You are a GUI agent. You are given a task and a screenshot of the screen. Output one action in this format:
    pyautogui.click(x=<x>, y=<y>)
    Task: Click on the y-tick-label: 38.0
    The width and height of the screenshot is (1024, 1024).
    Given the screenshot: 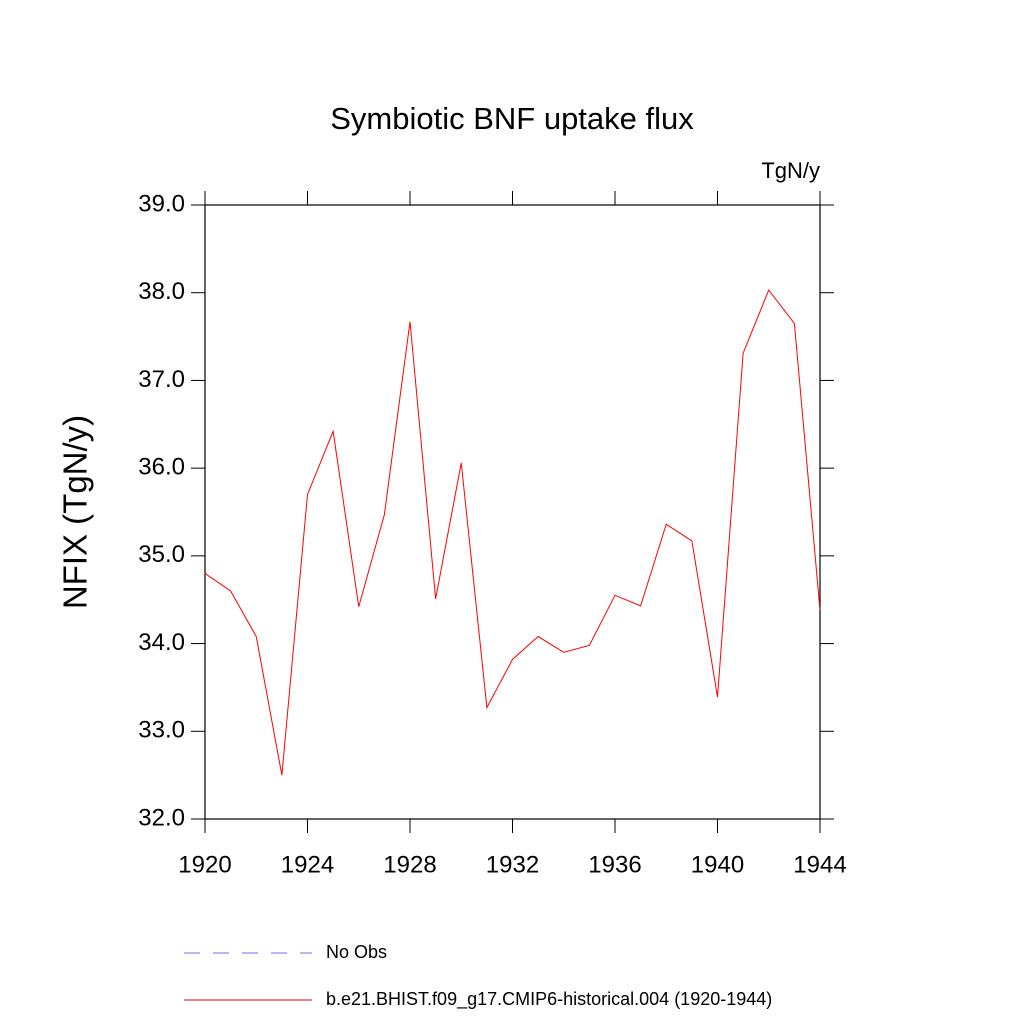 What is the action you would take?
    pyautogui.click(x=161, y=291)
    